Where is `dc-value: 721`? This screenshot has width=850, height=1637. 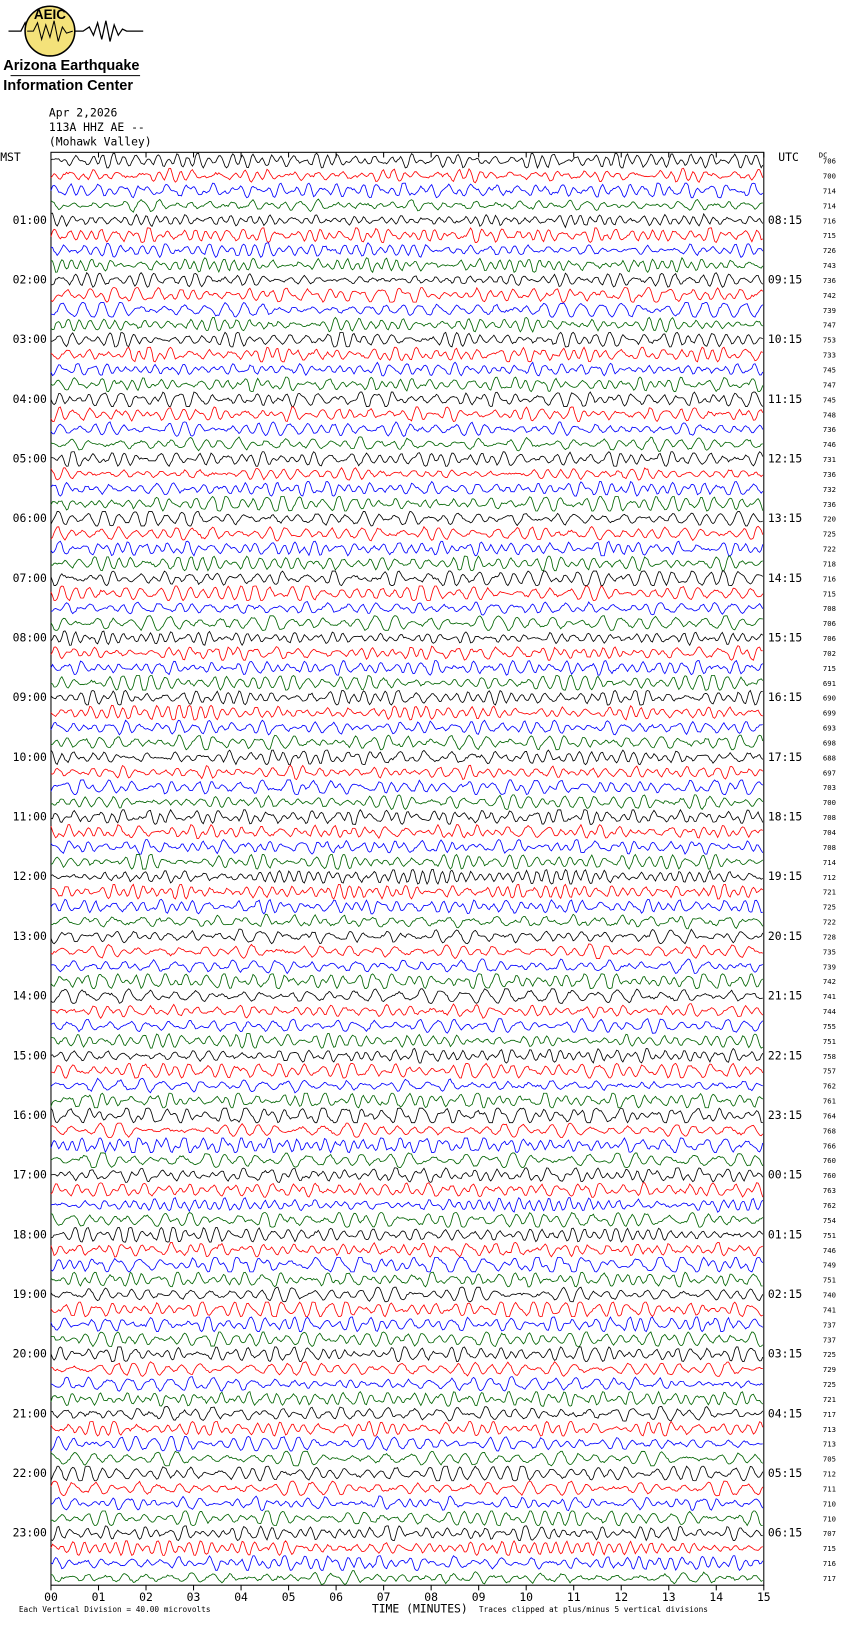 dc-value: 721 is located at coordinates (829, 1399).